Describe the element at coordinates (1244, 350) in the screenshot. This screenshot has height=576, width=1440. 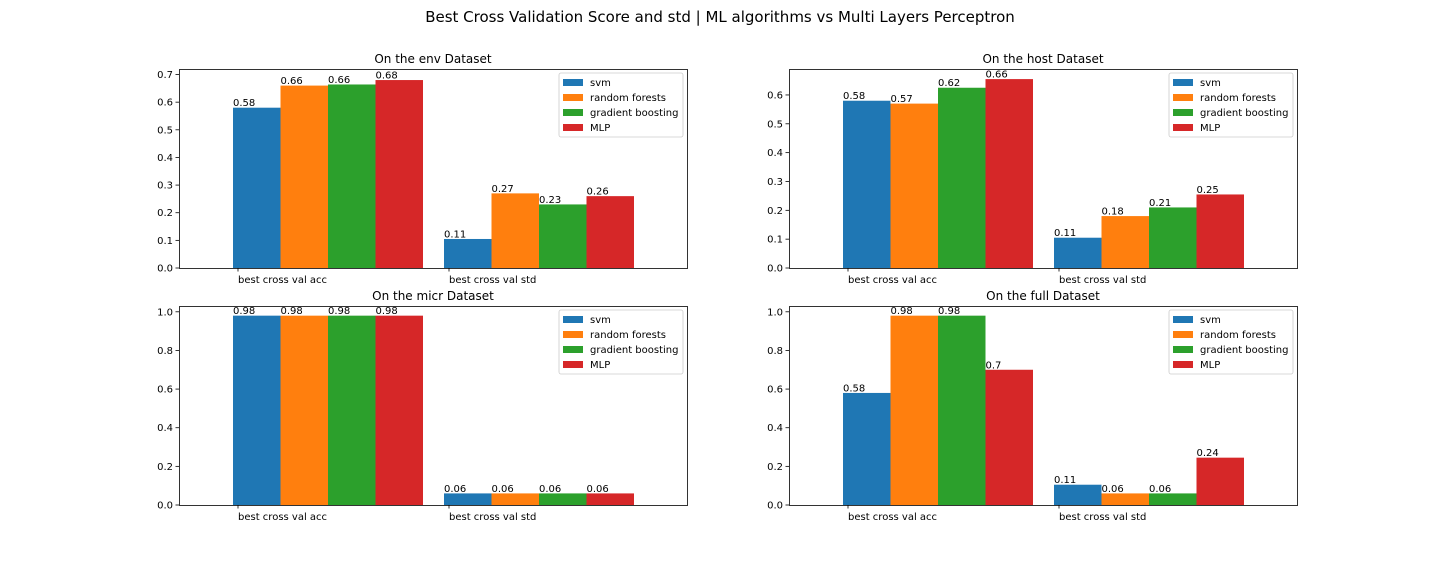
I see `legend-label-gradient-boosting: gradient boosting` at that location.